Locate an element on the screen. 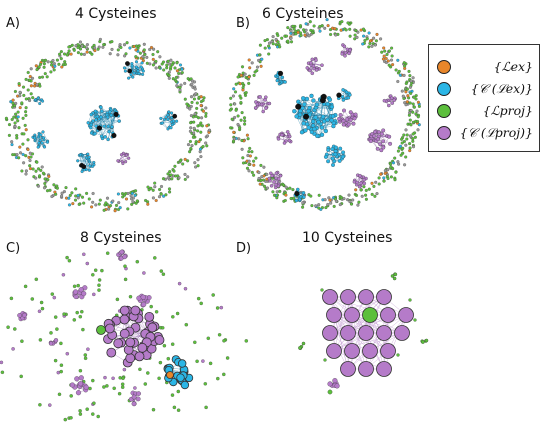 The image size is (550, 425). small-node is located at coordinates (415, 320).